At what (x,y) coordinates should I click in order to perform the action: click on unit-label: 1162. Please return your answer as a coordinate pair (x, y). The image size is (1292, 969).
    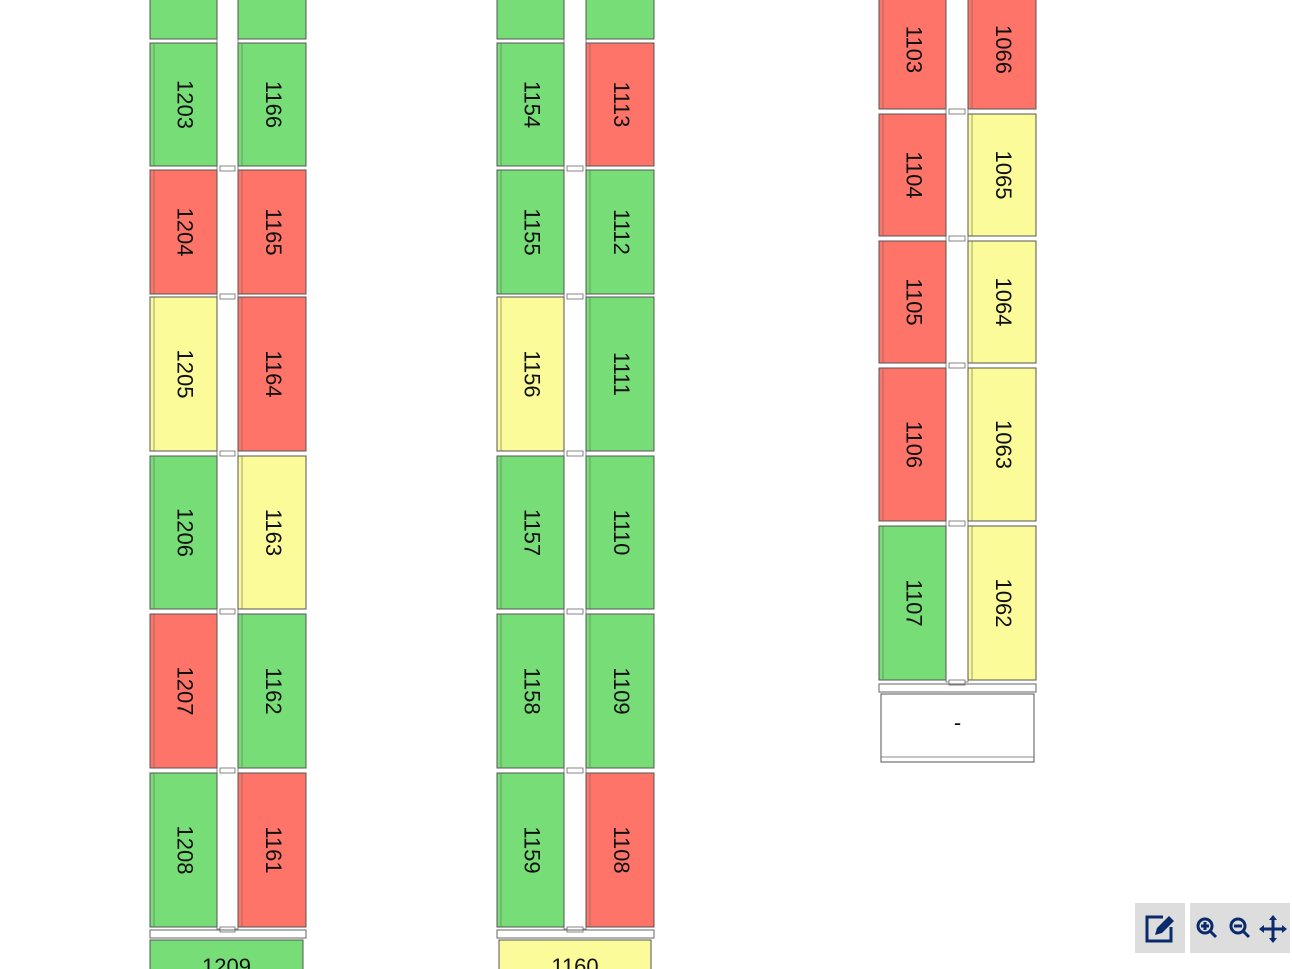
    Looking at the image, I should click on (273, 690).